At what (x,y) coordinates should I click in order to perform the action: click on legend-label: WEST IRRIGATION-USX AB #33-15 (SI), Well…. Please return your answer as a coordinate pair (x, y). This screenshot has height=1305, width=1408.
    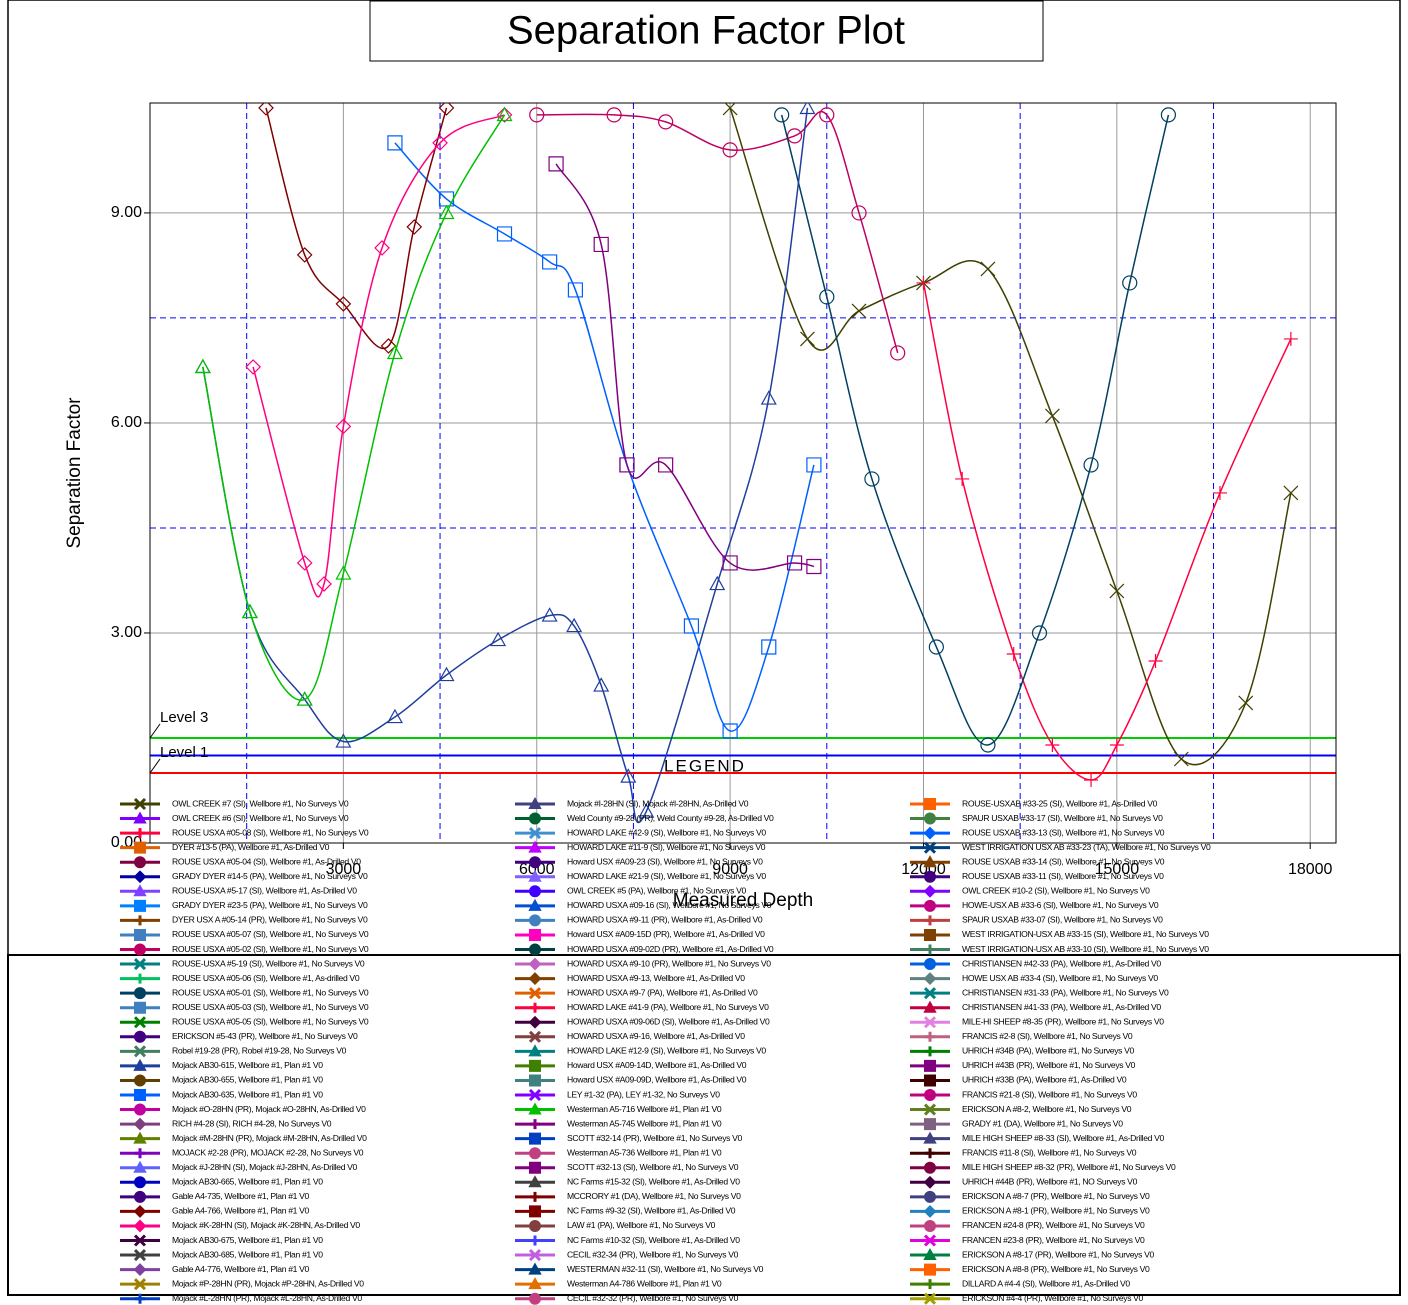
    Looking at the image, I should click on (1085, 934).